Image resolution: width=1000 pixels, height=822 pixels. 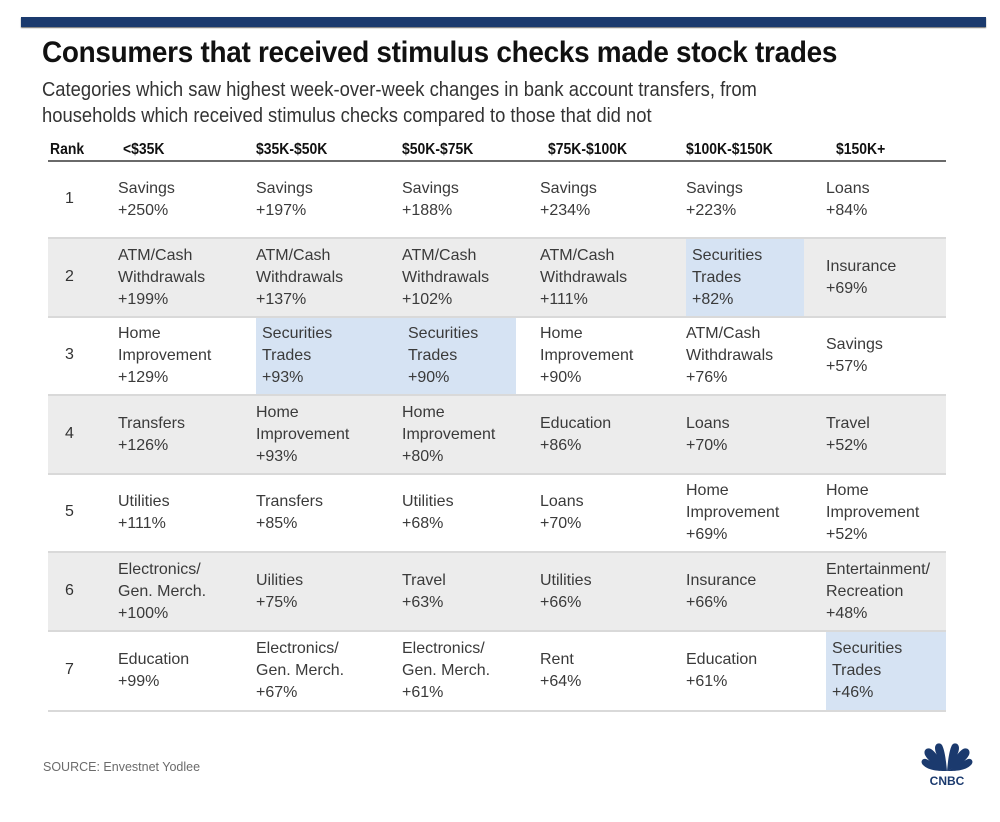 I want to click on table-cell: Insurance +69%, so click(x=886, y=277).